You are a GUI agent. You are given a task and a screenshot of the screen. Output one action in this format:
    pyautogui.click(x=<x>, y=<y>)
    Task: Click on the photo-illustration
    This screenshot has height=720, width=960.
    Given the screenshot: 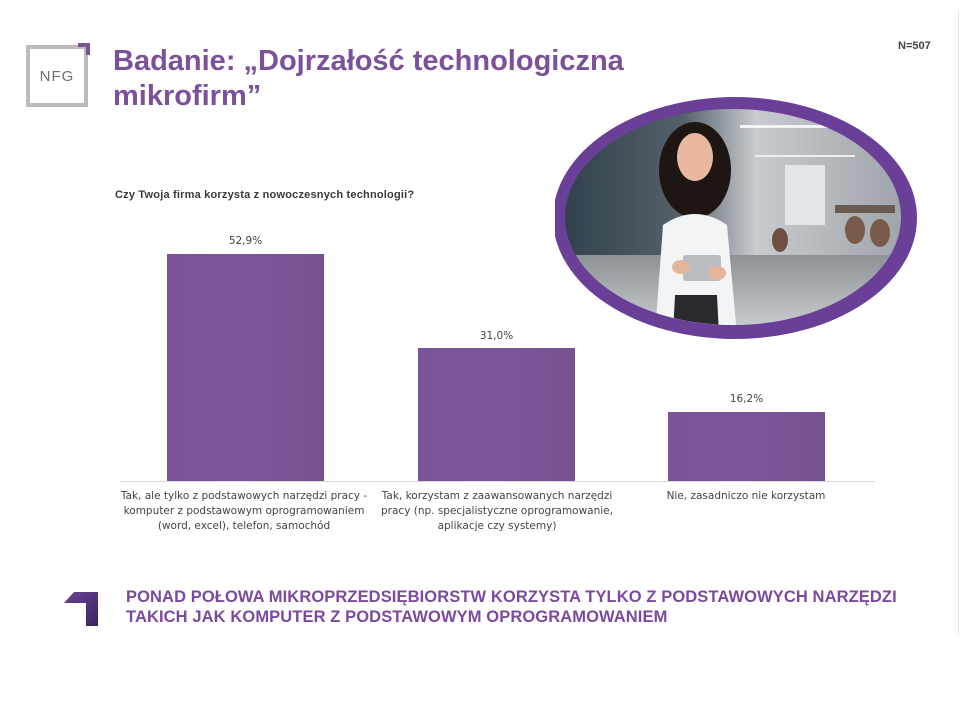 What is the action you would take?
    pyautogui.click(x=735, y=218)
    